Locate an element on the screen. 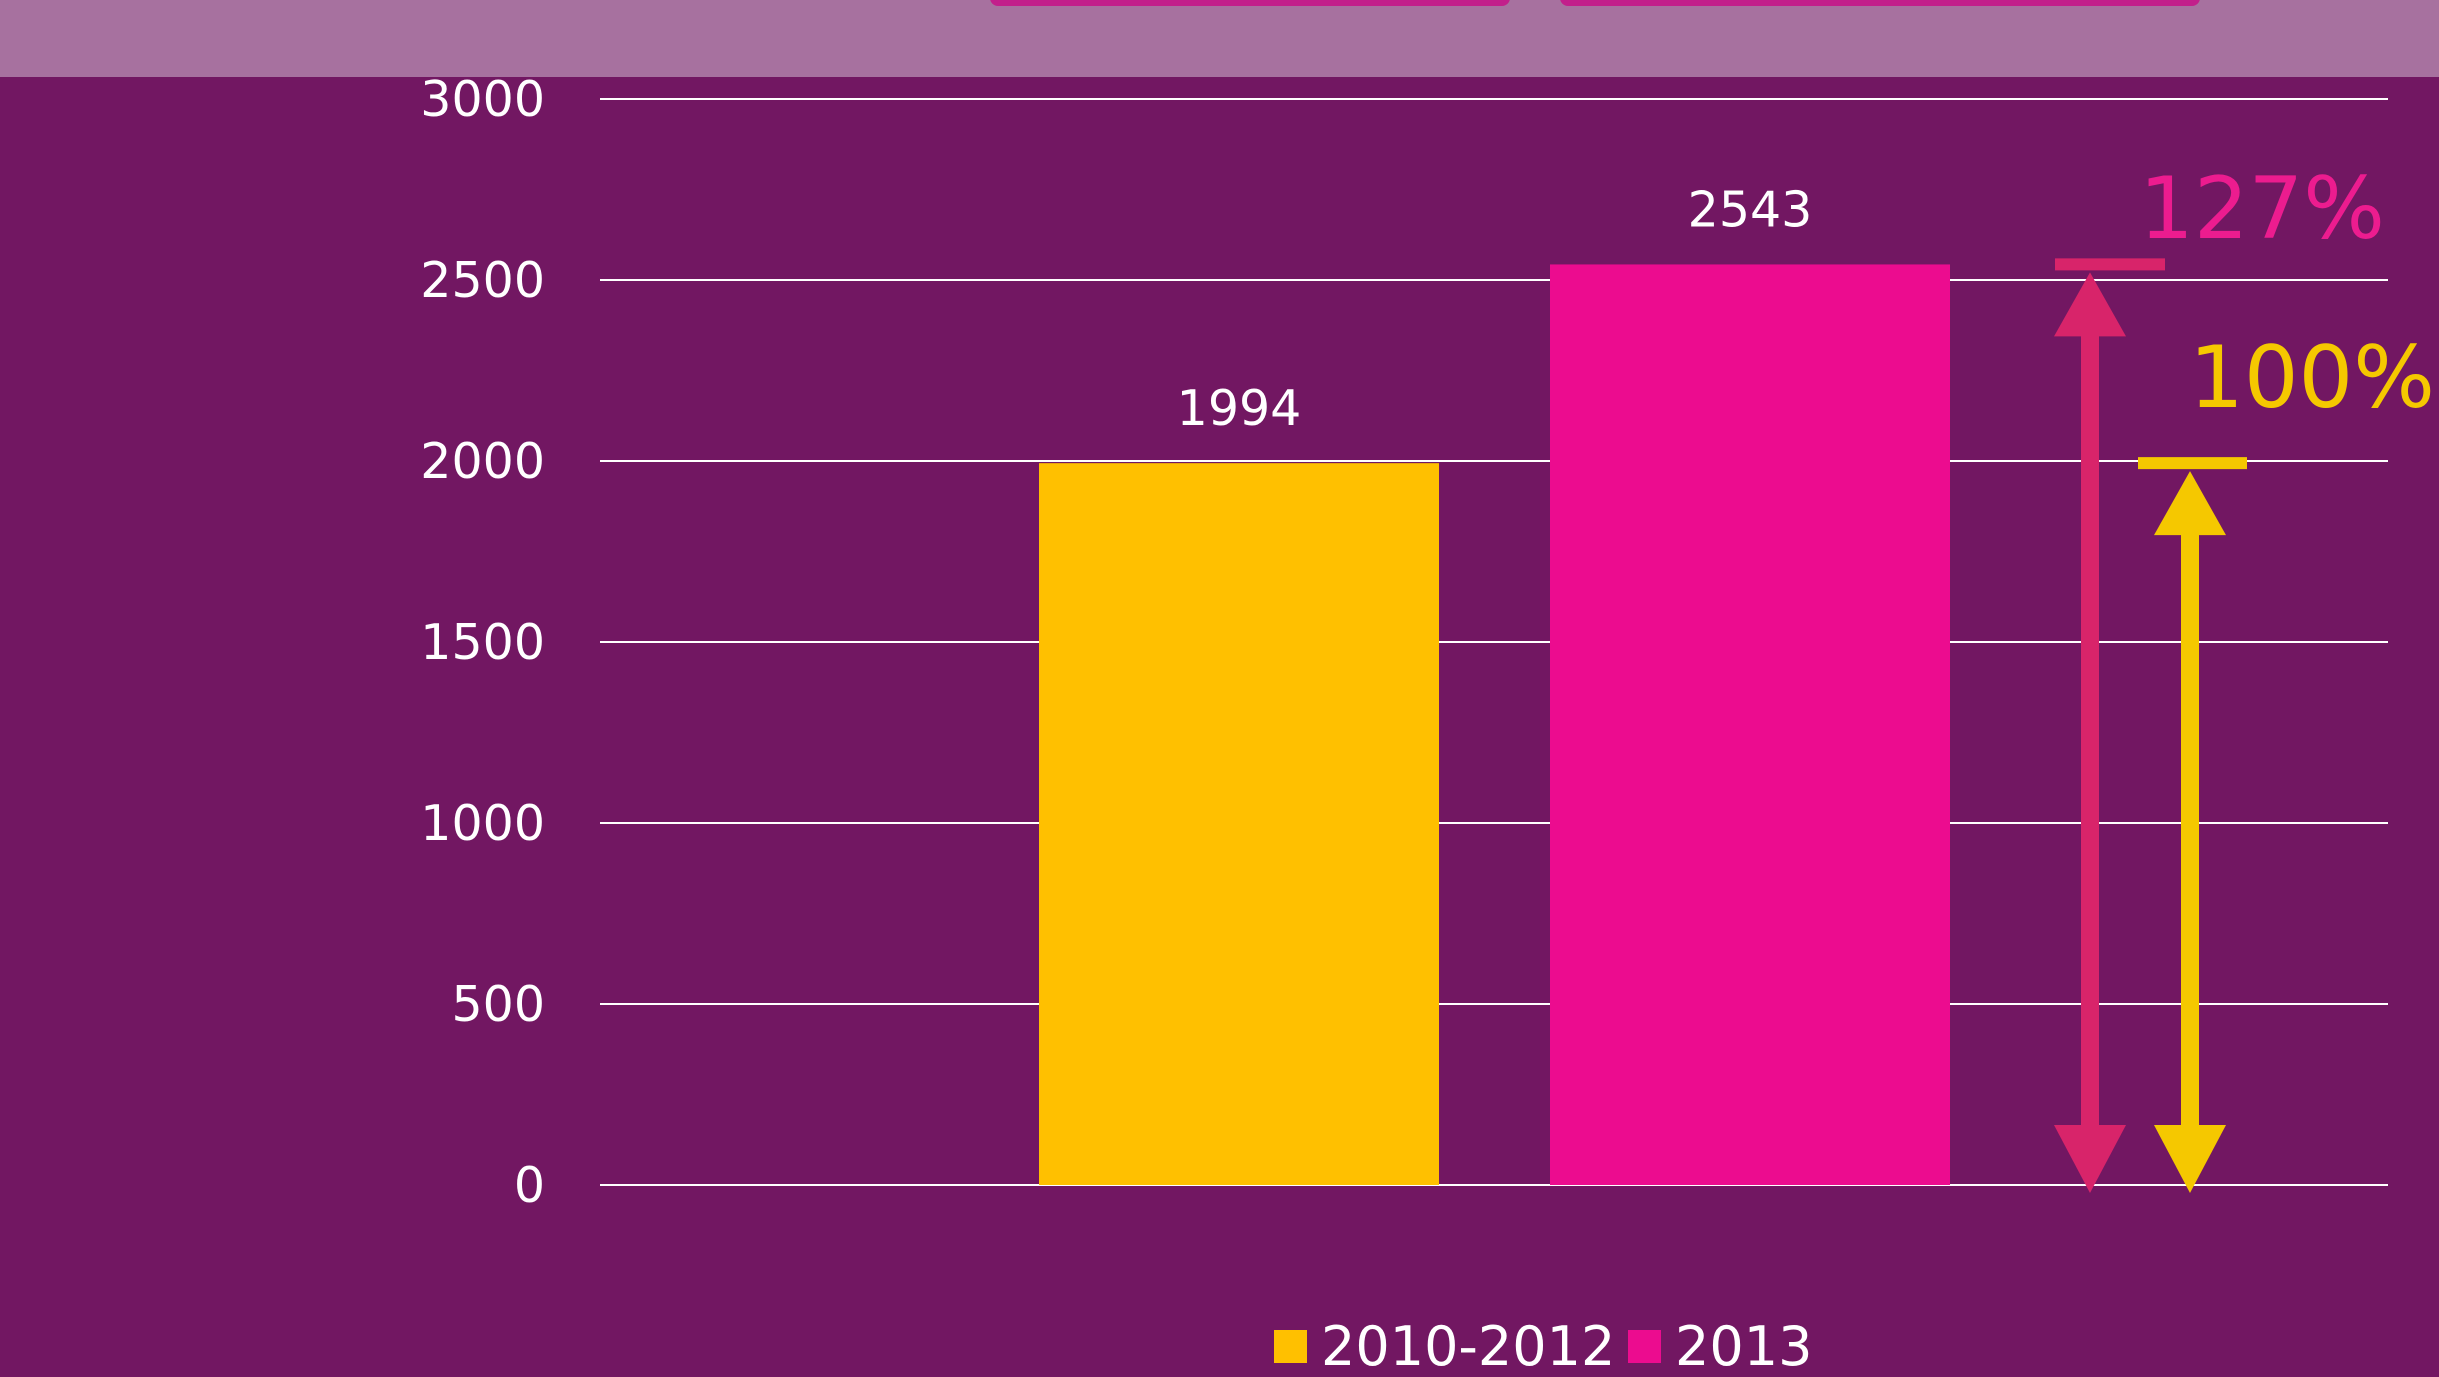  y-tick-label: 1000 is located at coordinates (482, 823).